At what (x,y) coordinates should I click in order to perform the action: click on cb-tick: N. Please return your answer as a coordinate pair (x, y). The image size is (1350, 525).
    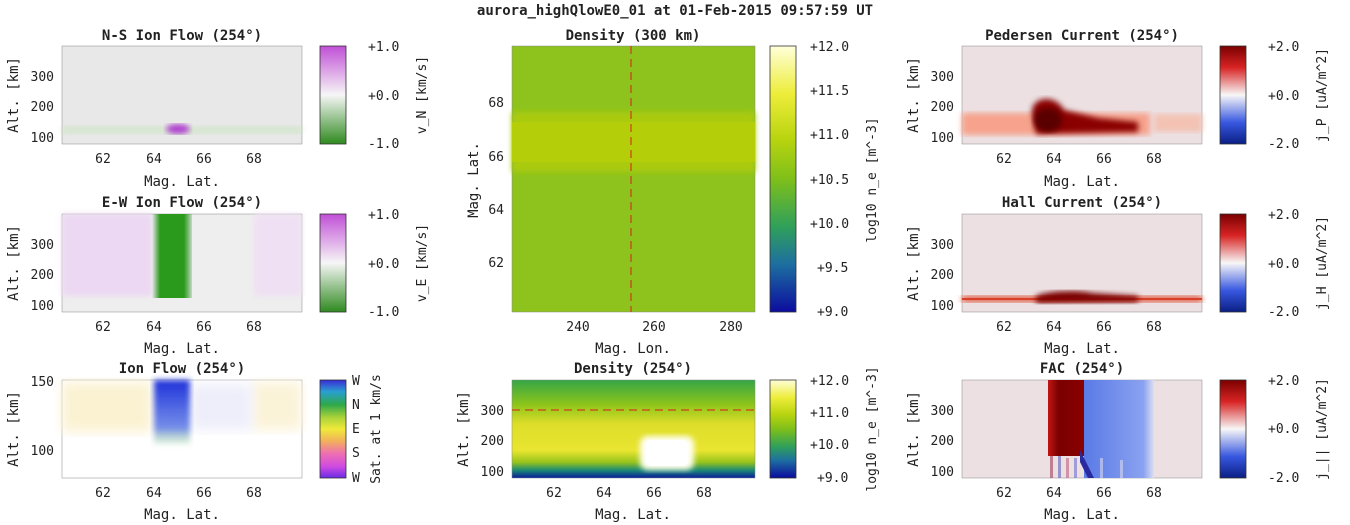
    Looking at the image, I should click on (356, 405).